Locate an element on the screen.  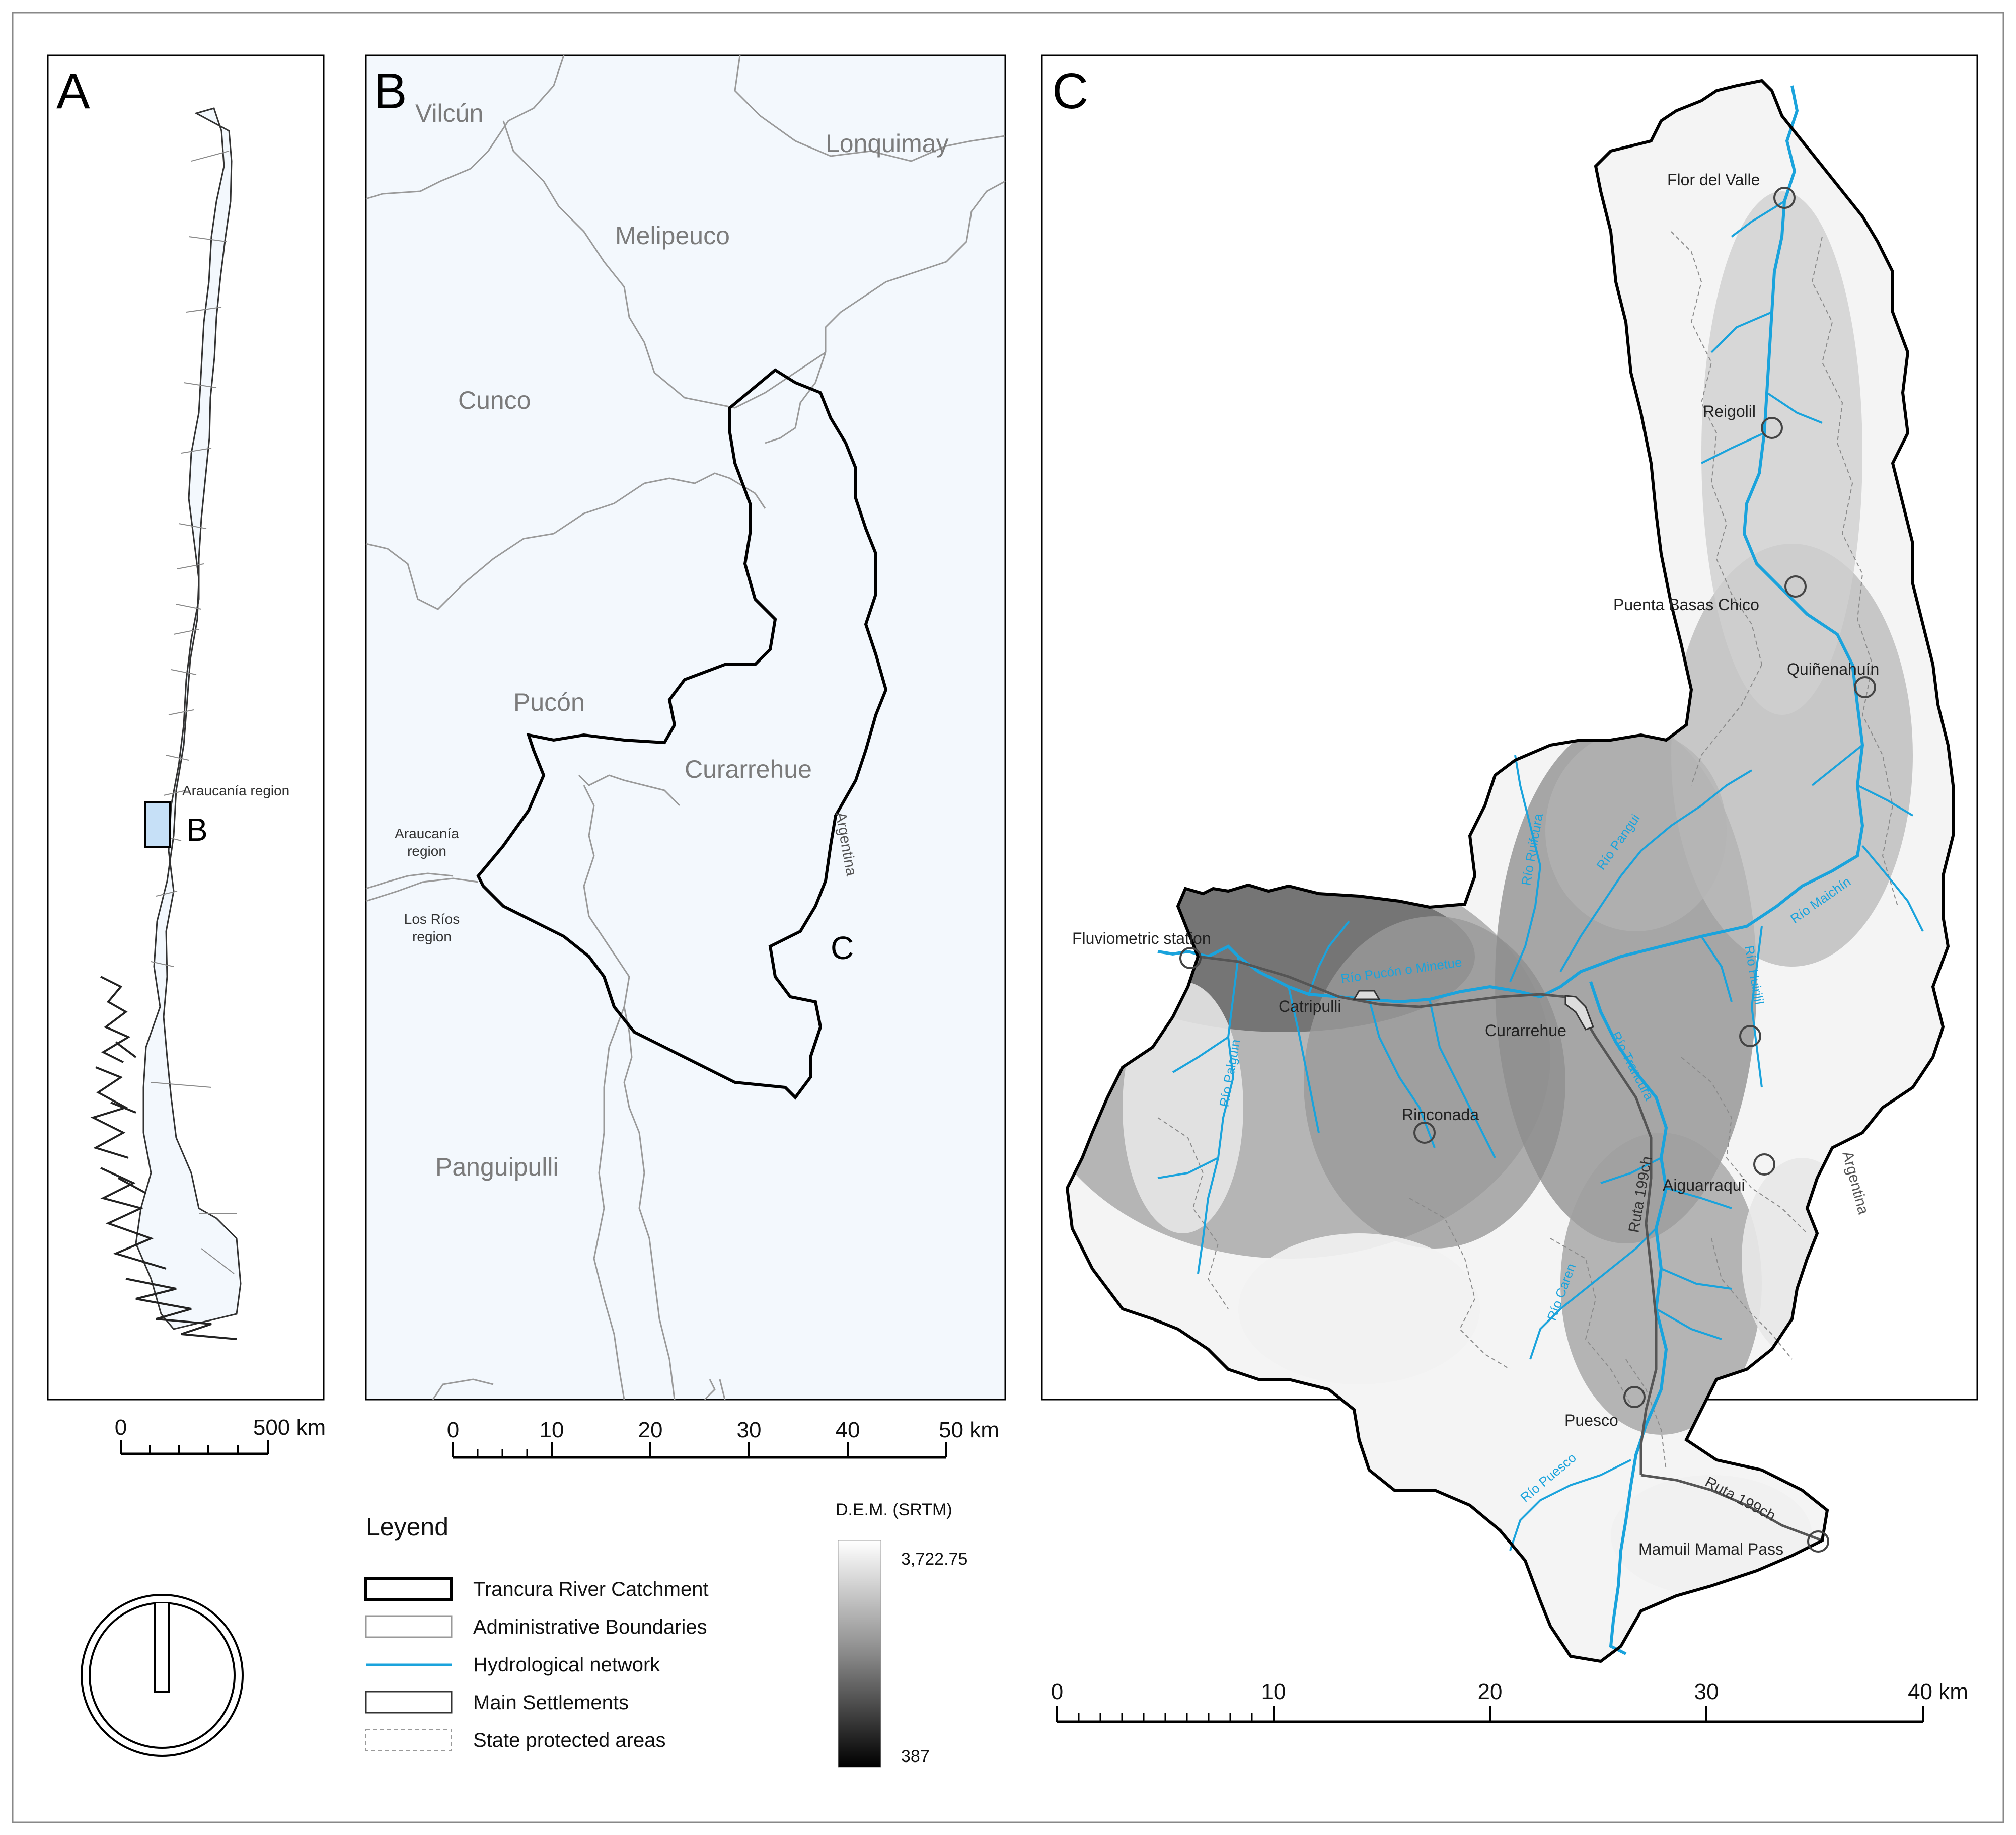
river-trancura is located at coordinates (1628, 1318).